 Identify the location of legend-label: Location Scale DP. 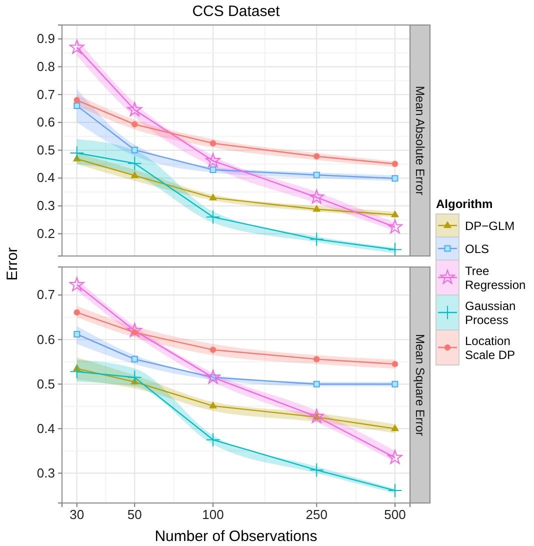
(490, 348).